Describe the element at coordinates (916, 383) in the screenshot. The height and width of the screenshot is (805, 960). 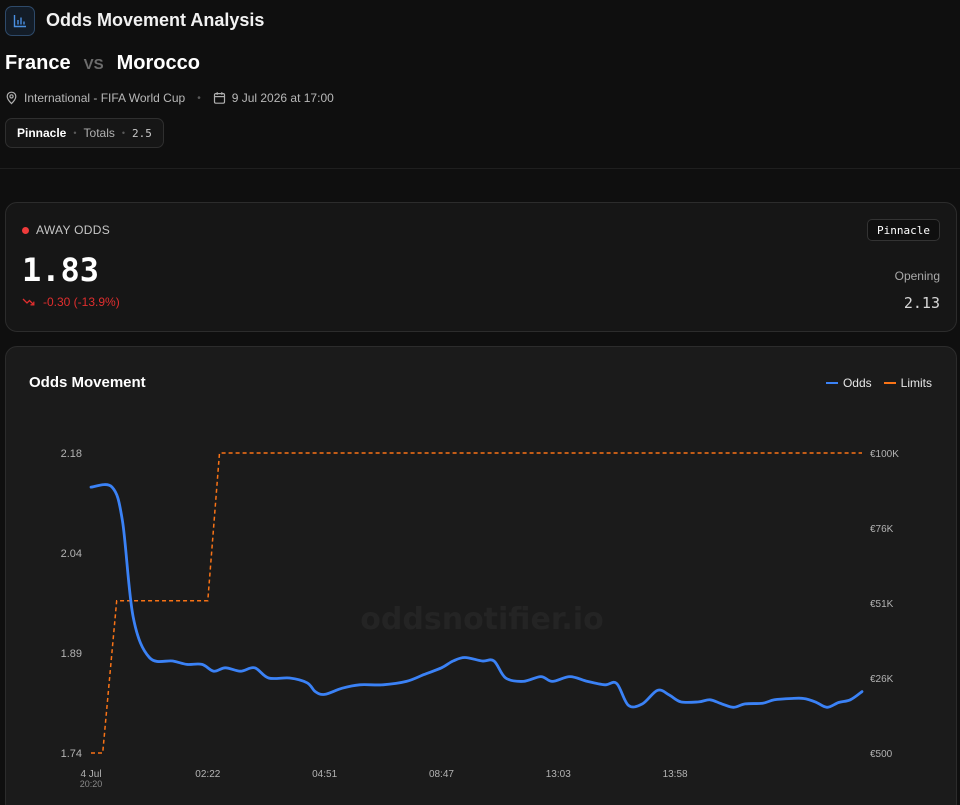
I see `legend-label-limits: Limits` at that location.